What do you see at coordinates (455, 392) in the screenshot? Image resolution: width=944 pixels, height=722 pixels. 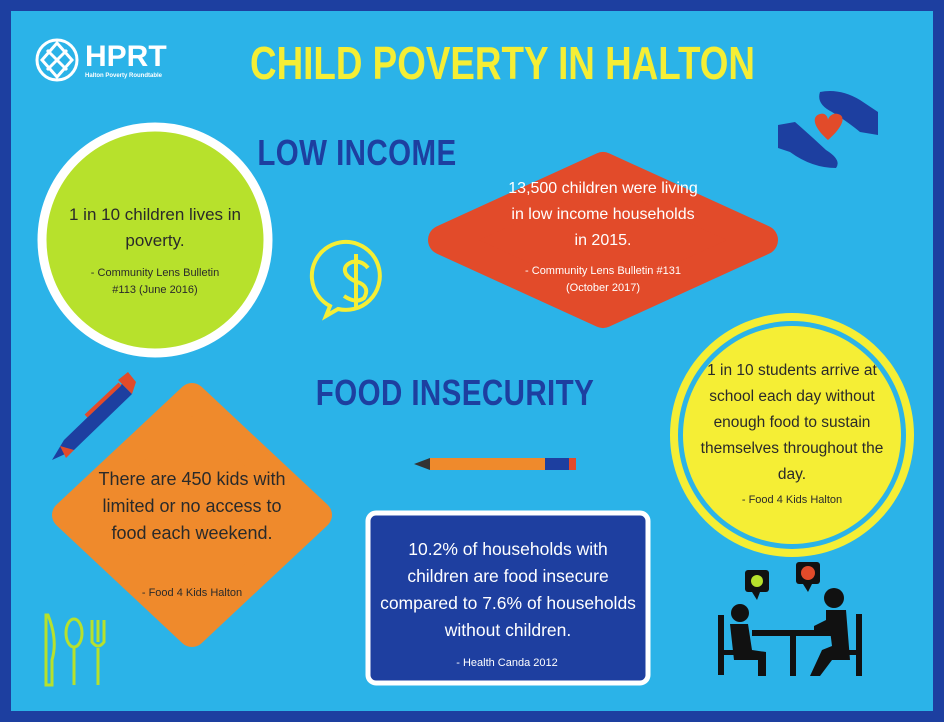 I see `section-heading: FOOD INSECURITY` at bounding box center [455, 392].